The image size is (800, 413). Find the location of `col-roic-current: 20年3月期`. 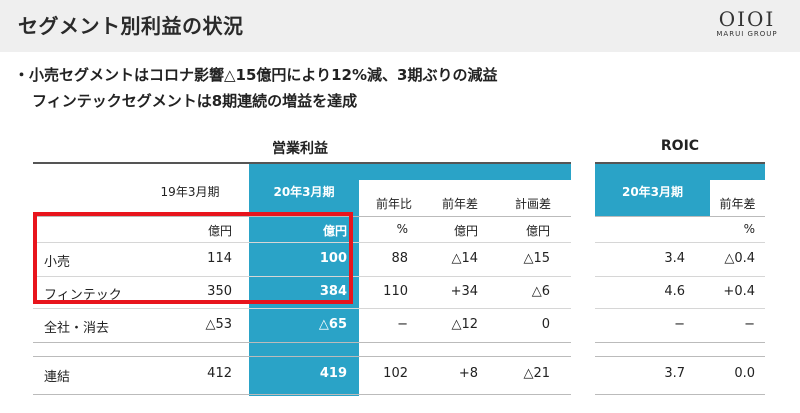

col-roic-current: 20年3月期 is located at coordinates (652, 192).